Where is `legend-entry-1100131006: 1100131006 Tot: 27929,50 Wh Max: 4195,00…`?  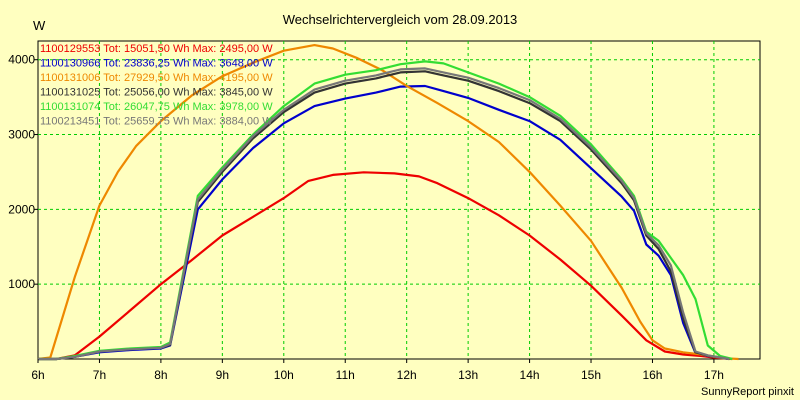 legend-entry-1100131006: 1100131006 Tot: 27929,50 Wh Max: 4195,00… is located at coordinates (156, 78).